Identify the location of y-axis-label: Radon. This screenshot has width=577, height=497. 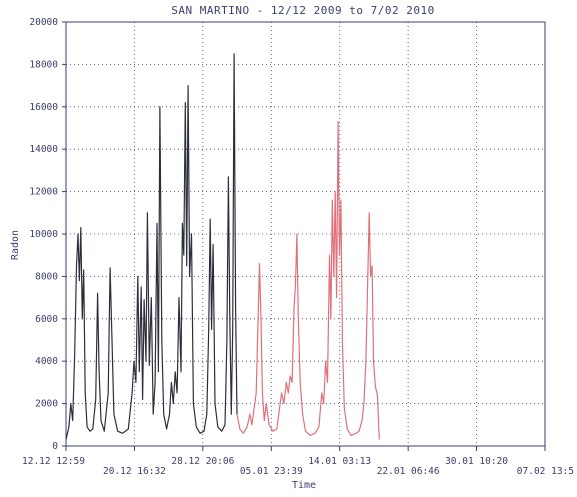
(15, 245).